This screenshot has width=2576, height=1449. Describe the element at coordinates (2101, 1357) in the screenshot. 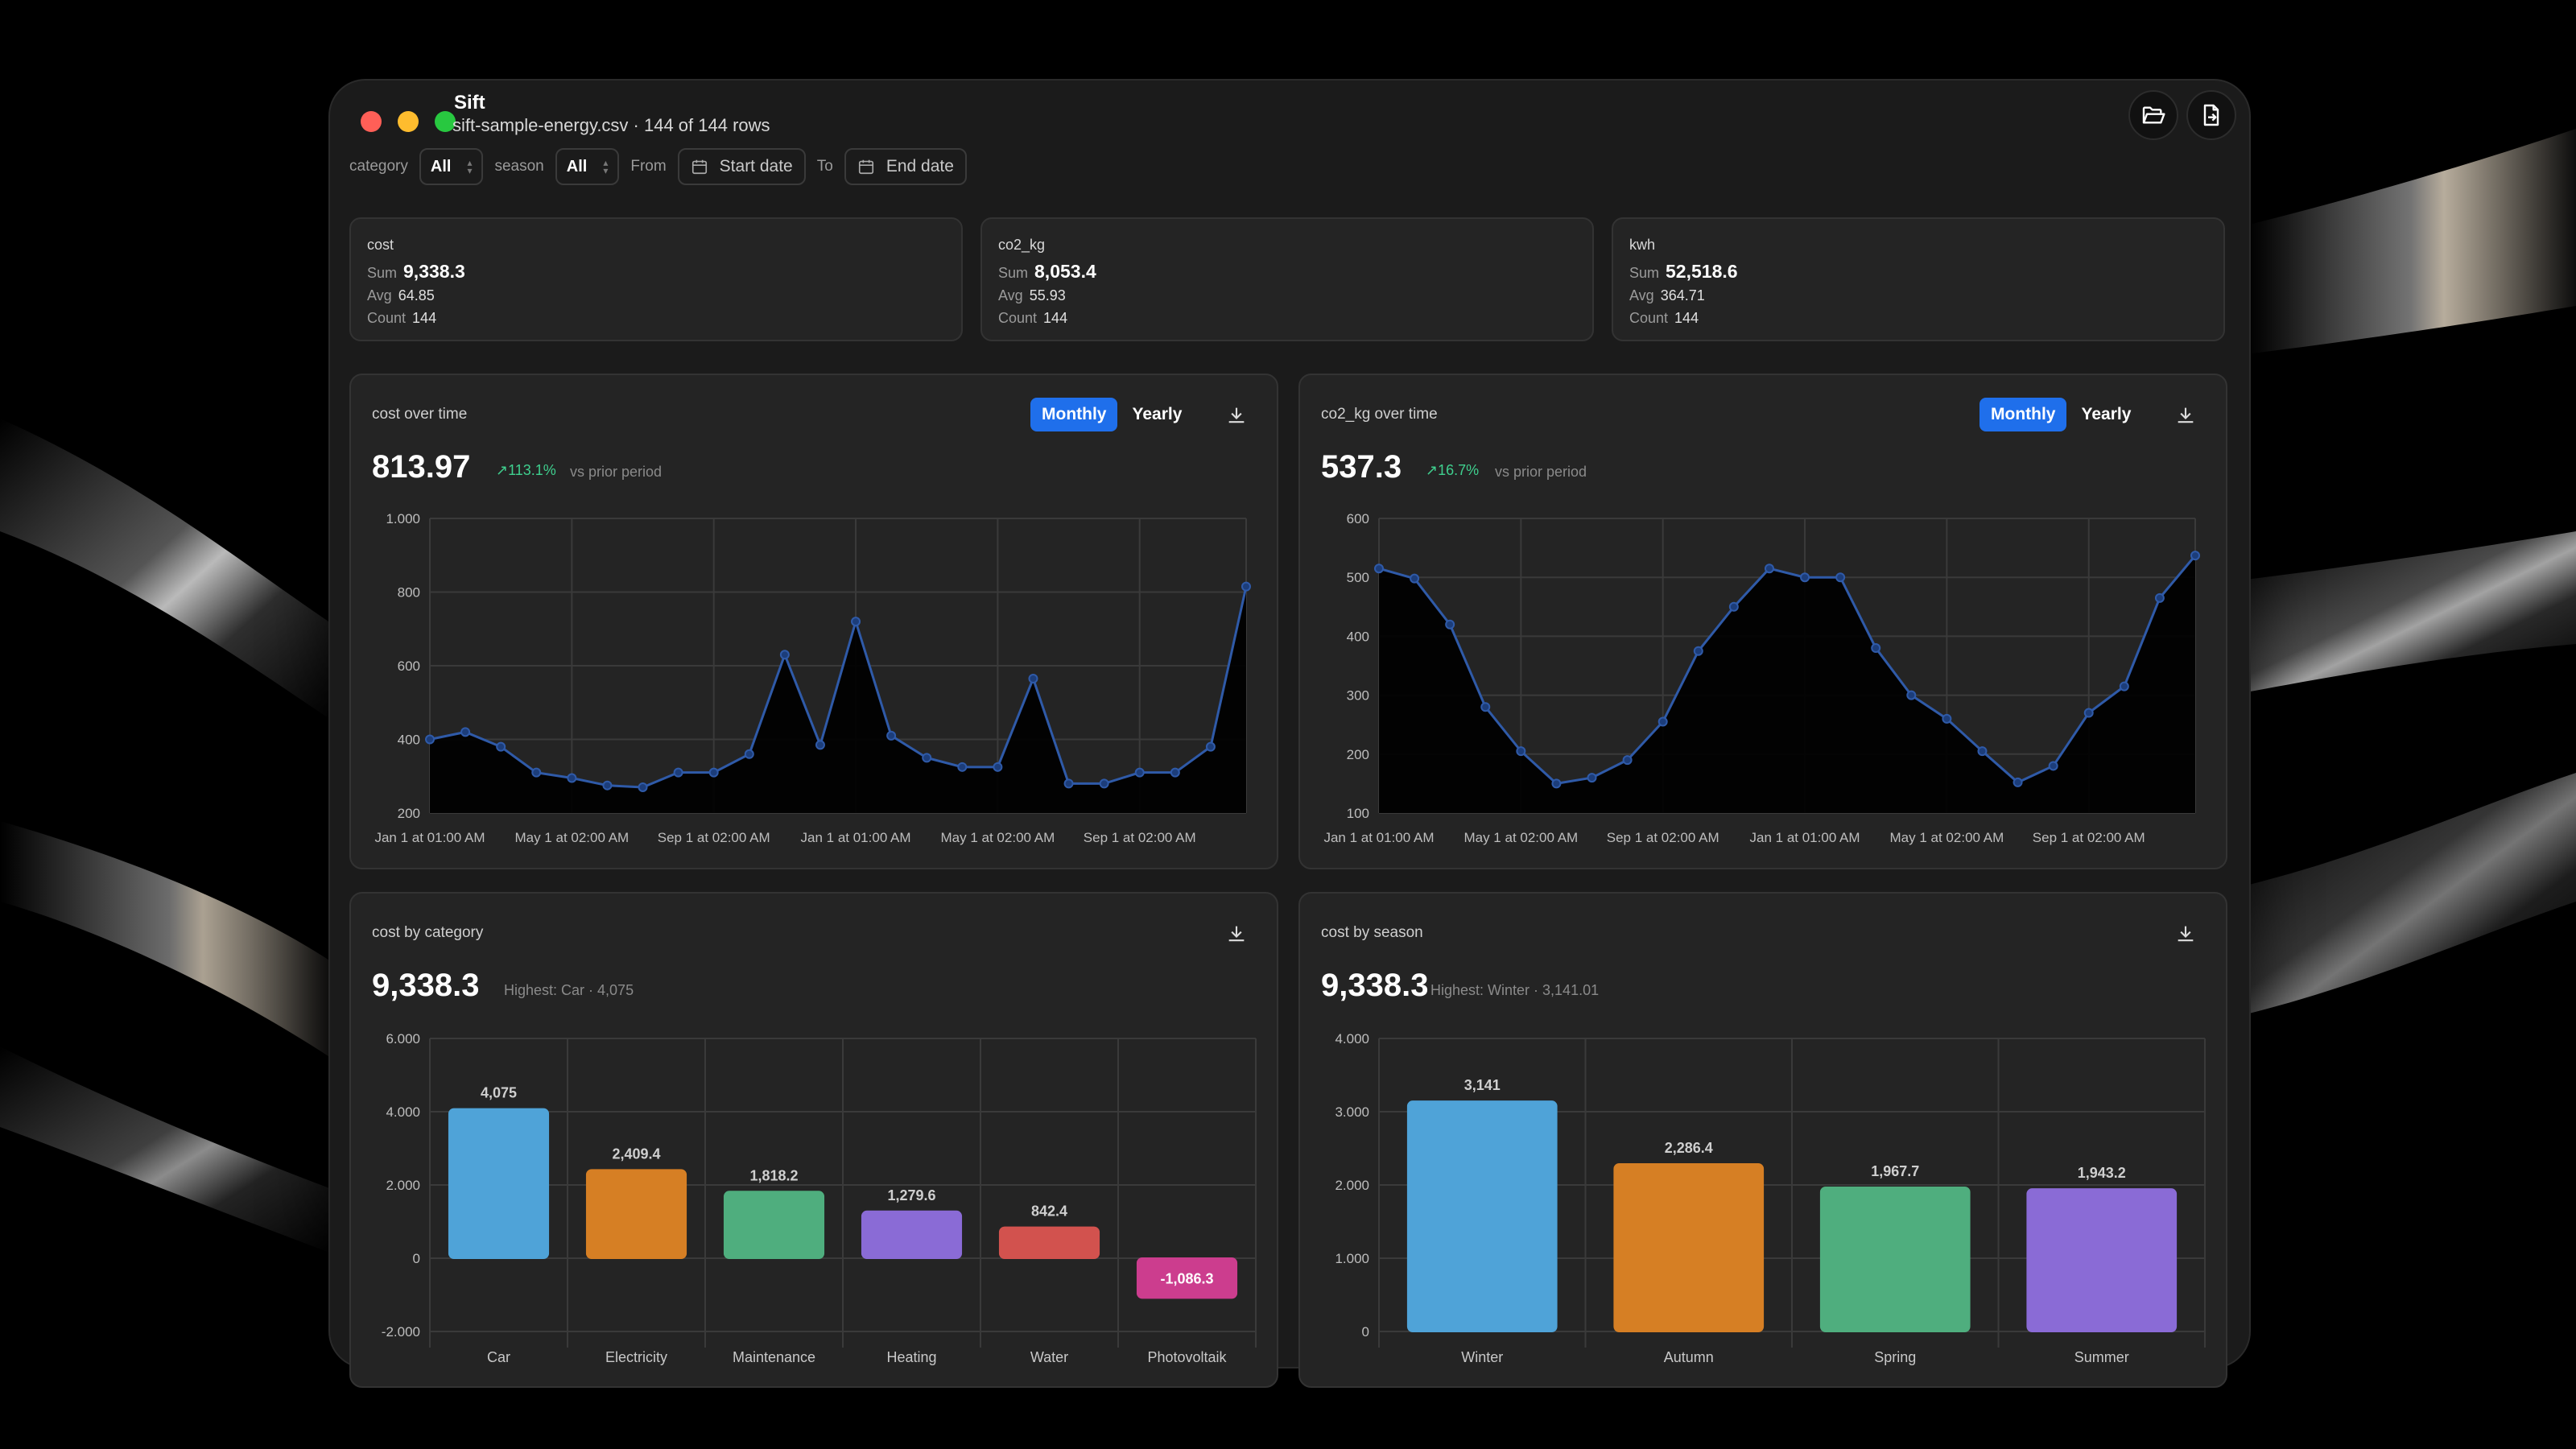

I see `x-category-label: Summer` at that location.